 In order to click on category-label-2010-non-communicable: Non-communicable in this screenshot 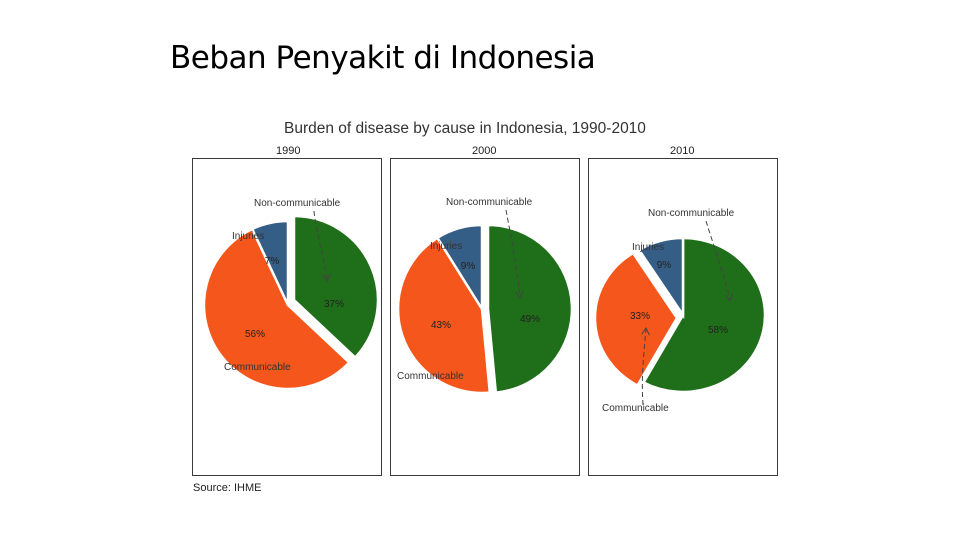, I will do `click(691, 213)`.